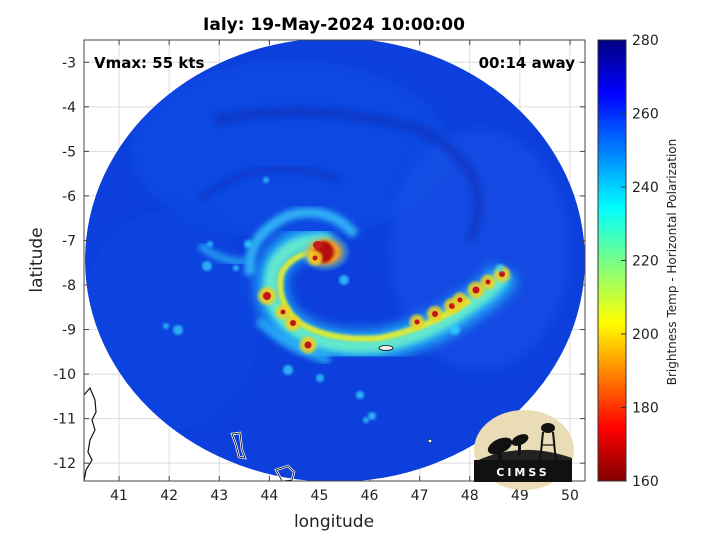 Image resolution: width=720 pixels, height=540 pixels. I want to click on x-tick-label: 45, so click(320, 496).